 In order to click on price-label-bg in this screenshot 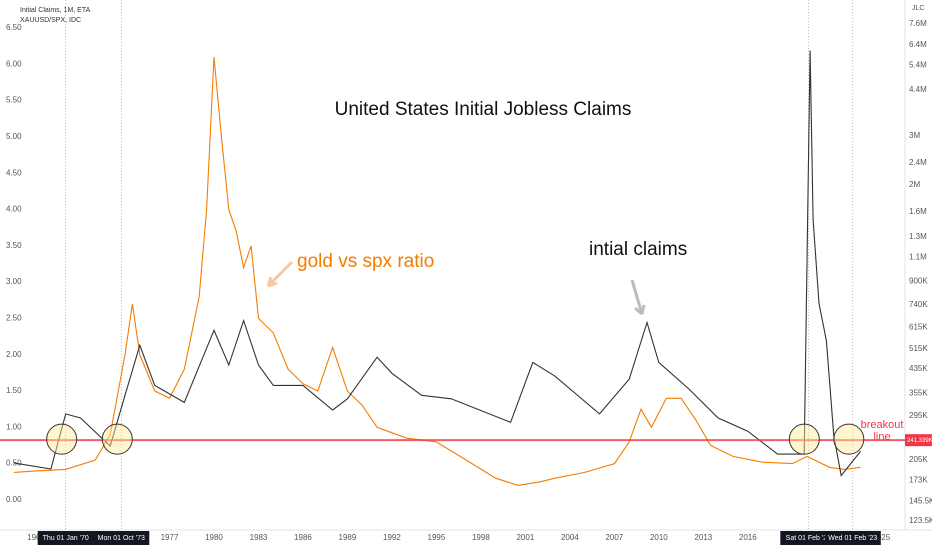, I will do `click(918, 440)`.